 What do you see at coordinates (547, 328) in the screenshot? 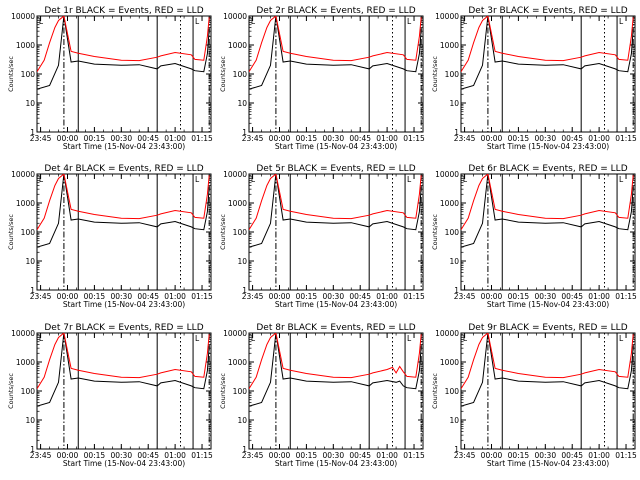
I see `chart-title: Det 9r BLACK = Events, RED = LLD` at bounding box center [547, 328].